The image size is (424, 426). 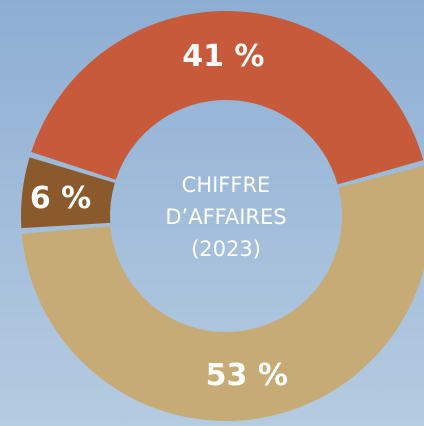 I want to click on donut-segment, so click(x=68, y=193).